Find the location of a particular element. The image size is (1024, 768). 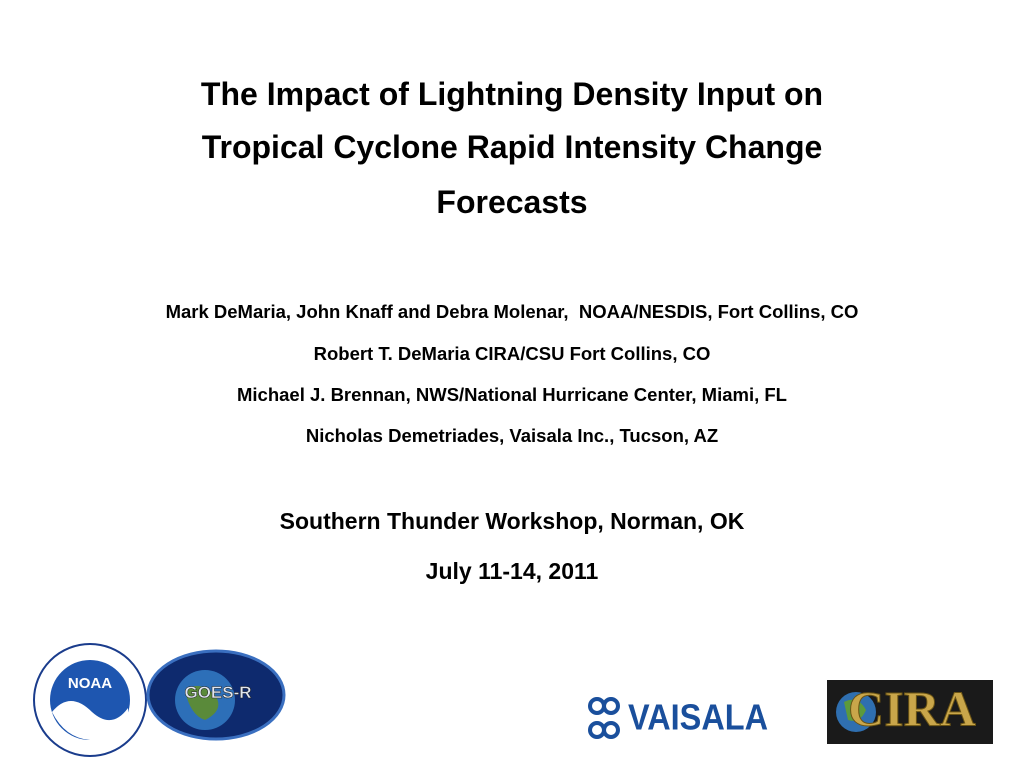

vaisala-text: VAISALA is located at coordinates (698, 717).